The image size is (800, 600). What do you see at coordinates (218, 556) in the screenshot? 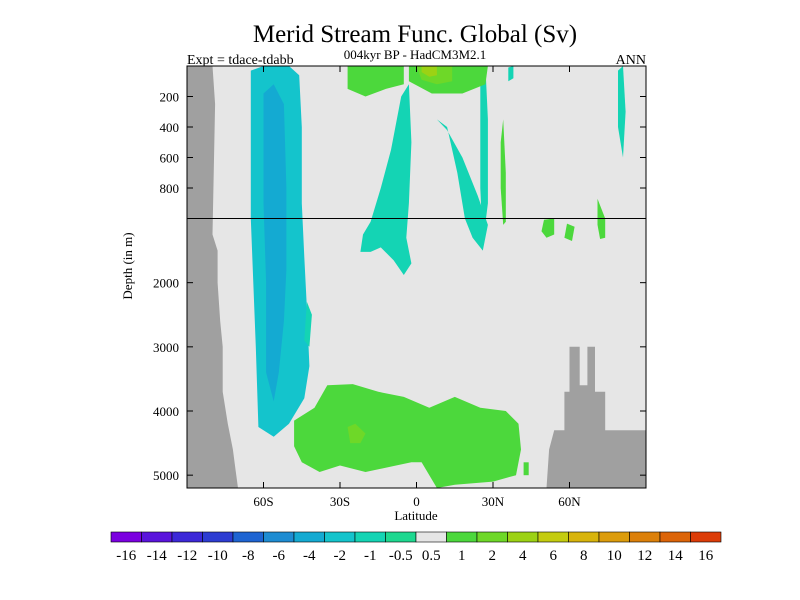
I see `colorbar-label: -10` at bounding box center [218, 556].